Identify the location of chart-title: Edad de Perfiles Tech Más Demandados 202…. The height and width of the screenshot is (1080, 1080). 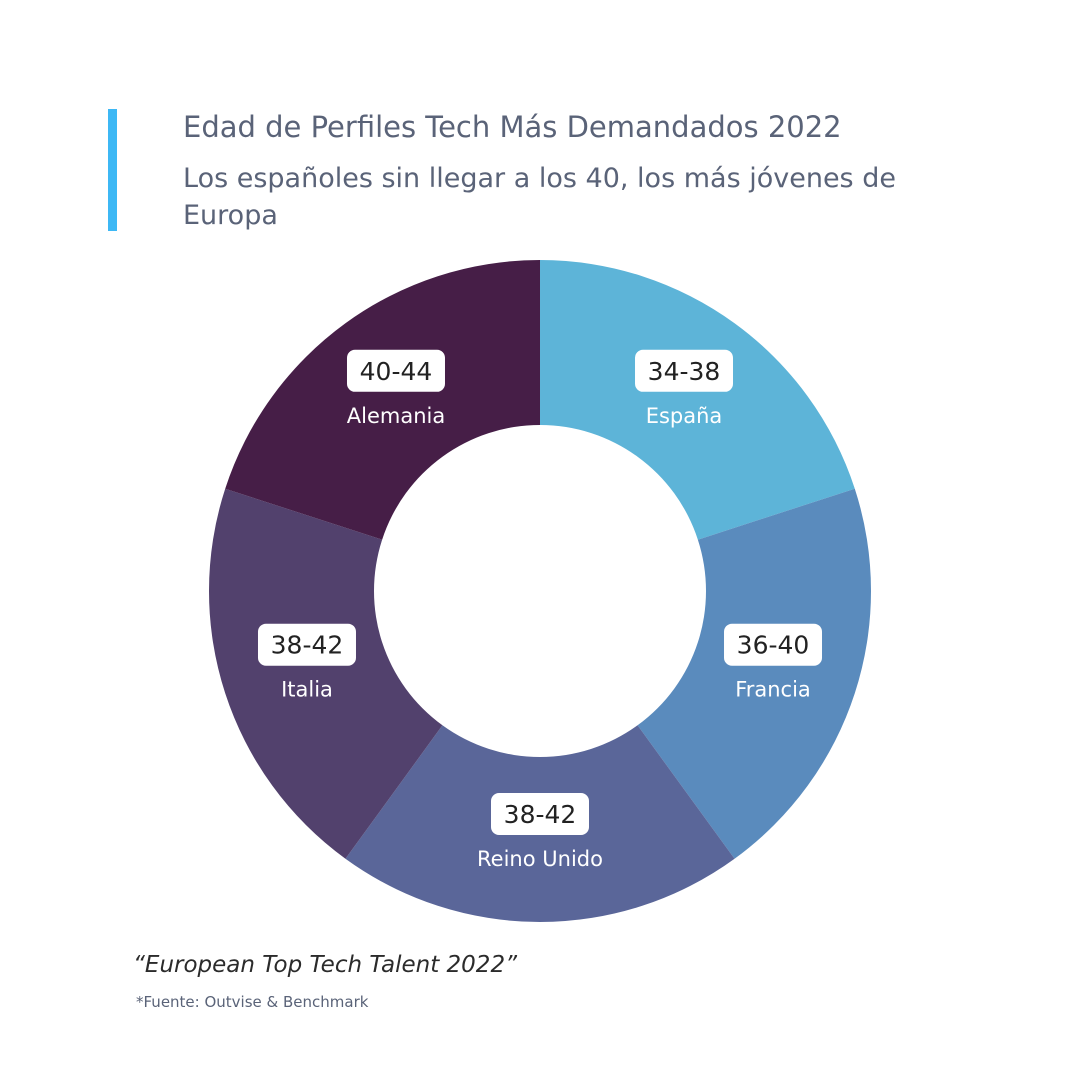
(512, 127).